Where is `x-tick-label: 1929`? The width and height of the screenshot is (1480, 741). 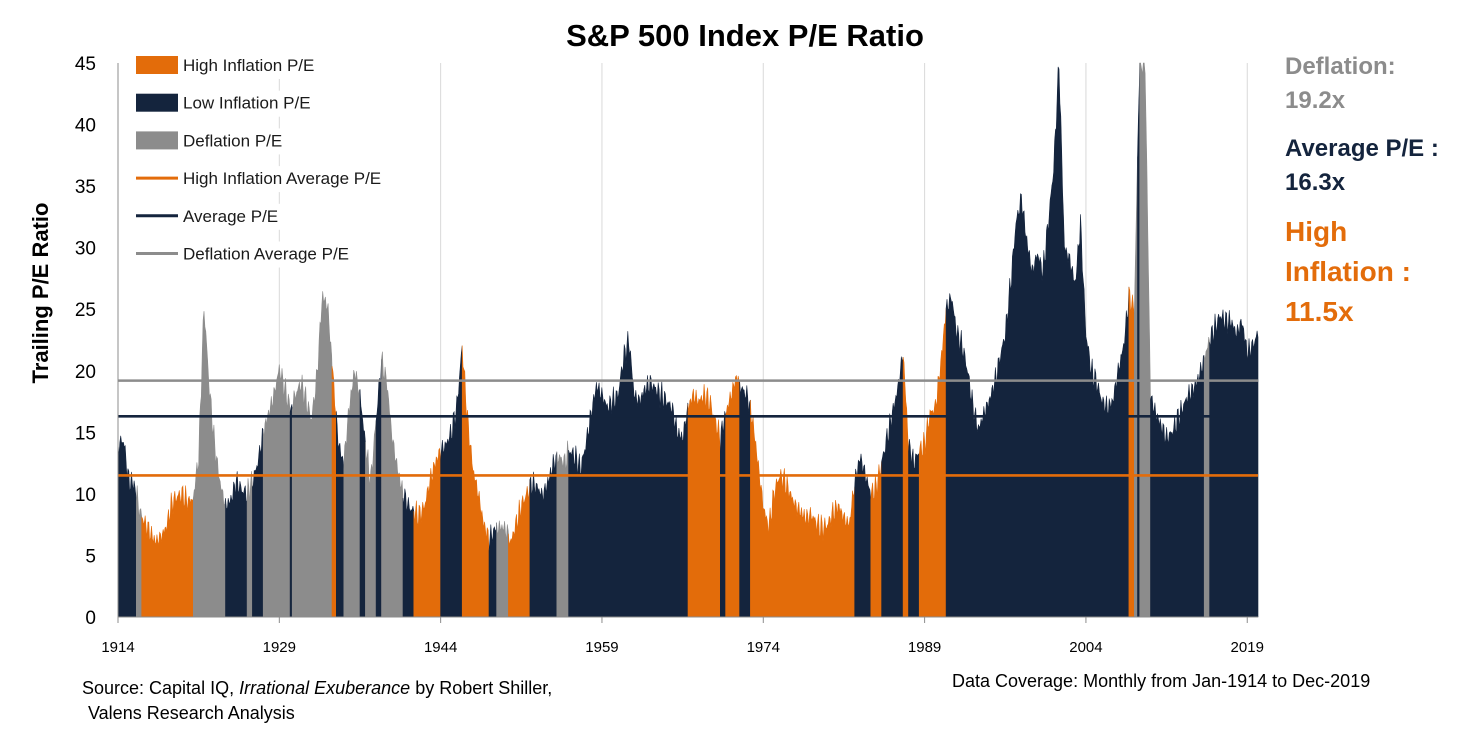
x-tick-label: 1929 is located at coordinates (279, 647).